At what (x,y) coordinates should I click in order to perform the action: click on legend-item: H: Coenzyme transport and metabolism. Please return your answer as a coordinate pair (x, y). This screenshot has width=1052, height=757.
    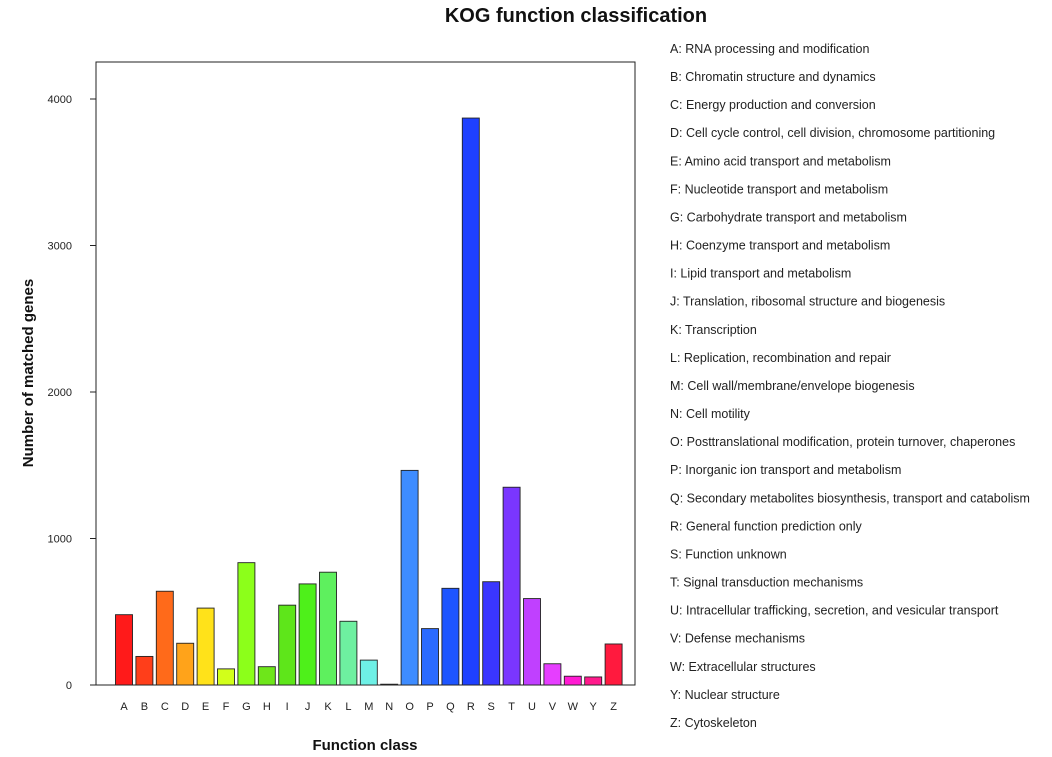
    Looking at the image, I should click on (780, 246).